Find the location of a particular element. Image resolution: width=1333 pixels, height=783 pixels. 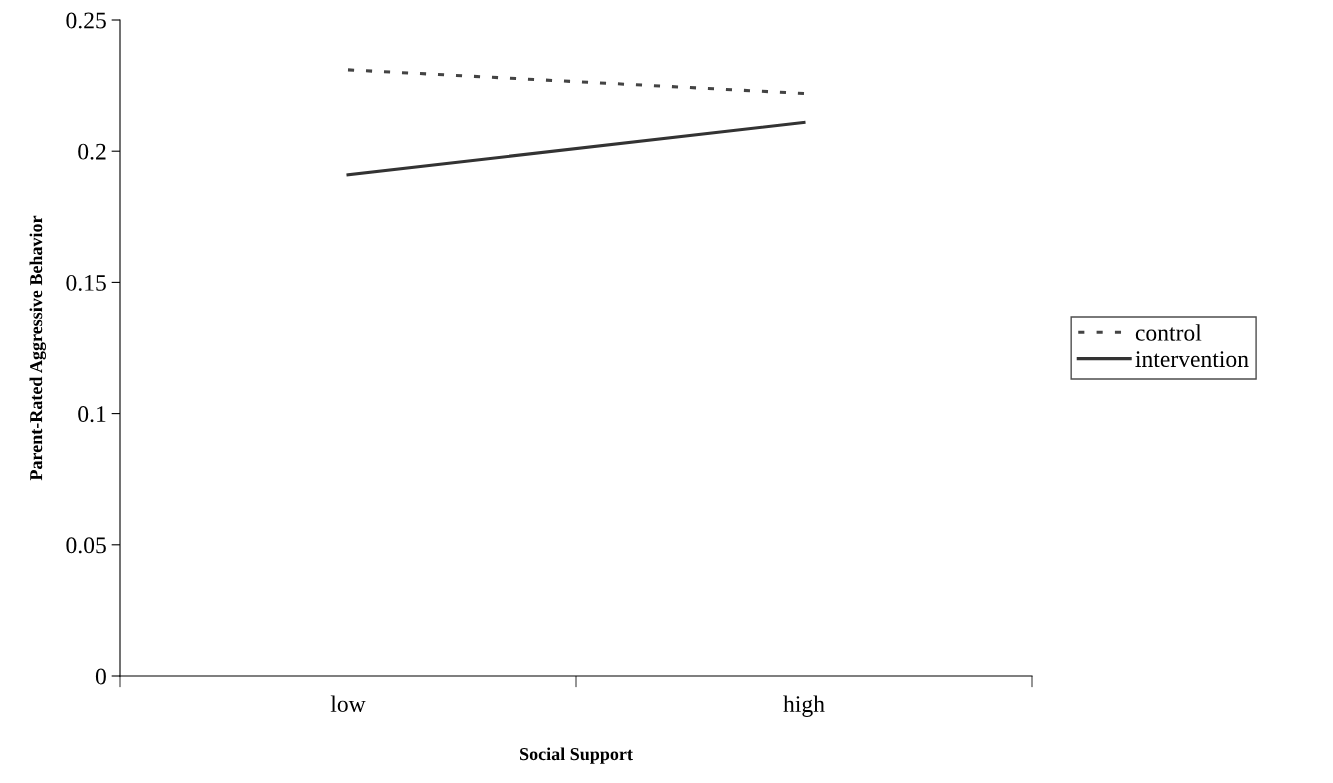

x-tick-label: low is located at coordinates (348, 704).